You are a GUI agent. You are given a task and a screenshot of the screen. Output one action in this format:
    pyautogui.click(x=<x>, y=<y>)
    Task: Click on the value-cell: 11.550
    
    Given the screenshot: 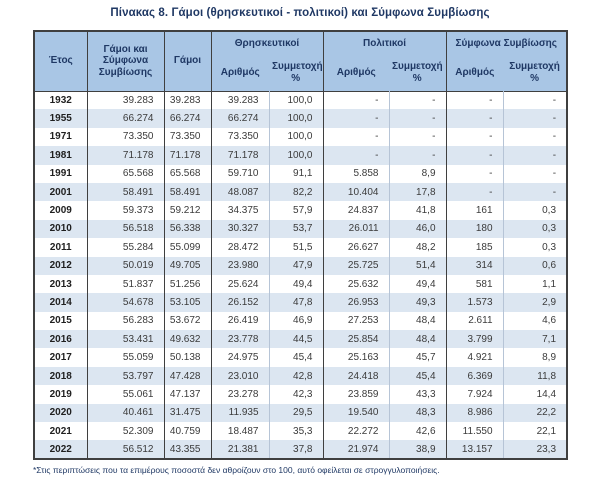 What is the action you would take?
    pyautogui.click(x=474, y=431)
    